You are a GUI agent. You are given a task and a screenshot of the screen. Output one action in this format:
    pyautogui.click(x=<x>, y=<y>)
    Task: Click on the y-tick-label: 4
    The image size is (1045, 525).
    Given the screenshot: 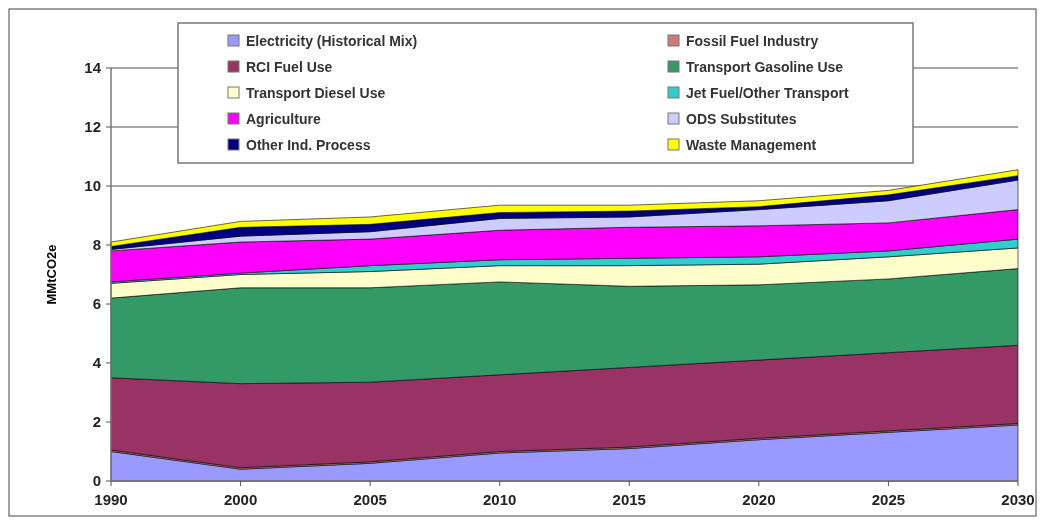 What is the action you would take?
    pyautogui.click(x=97, y=363)
    